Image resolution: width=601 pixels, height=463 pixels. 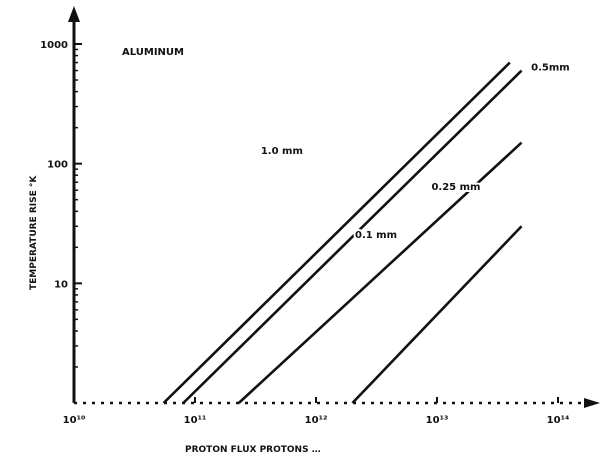 What do you see at coordinates (34, 232) in the screenshot?
I see `y-axis-label: TEMPERATURE RISE °K` at bounding box center [34, 232].